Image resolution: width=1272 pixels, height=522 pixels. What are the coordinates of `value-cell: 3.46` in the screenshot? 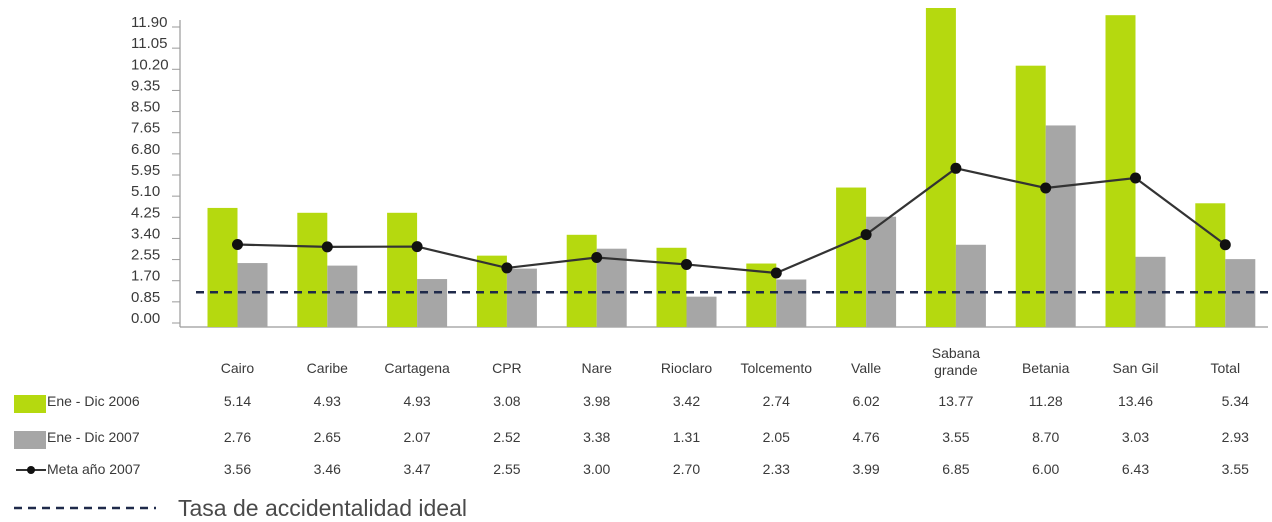 It's located at (327, 469).